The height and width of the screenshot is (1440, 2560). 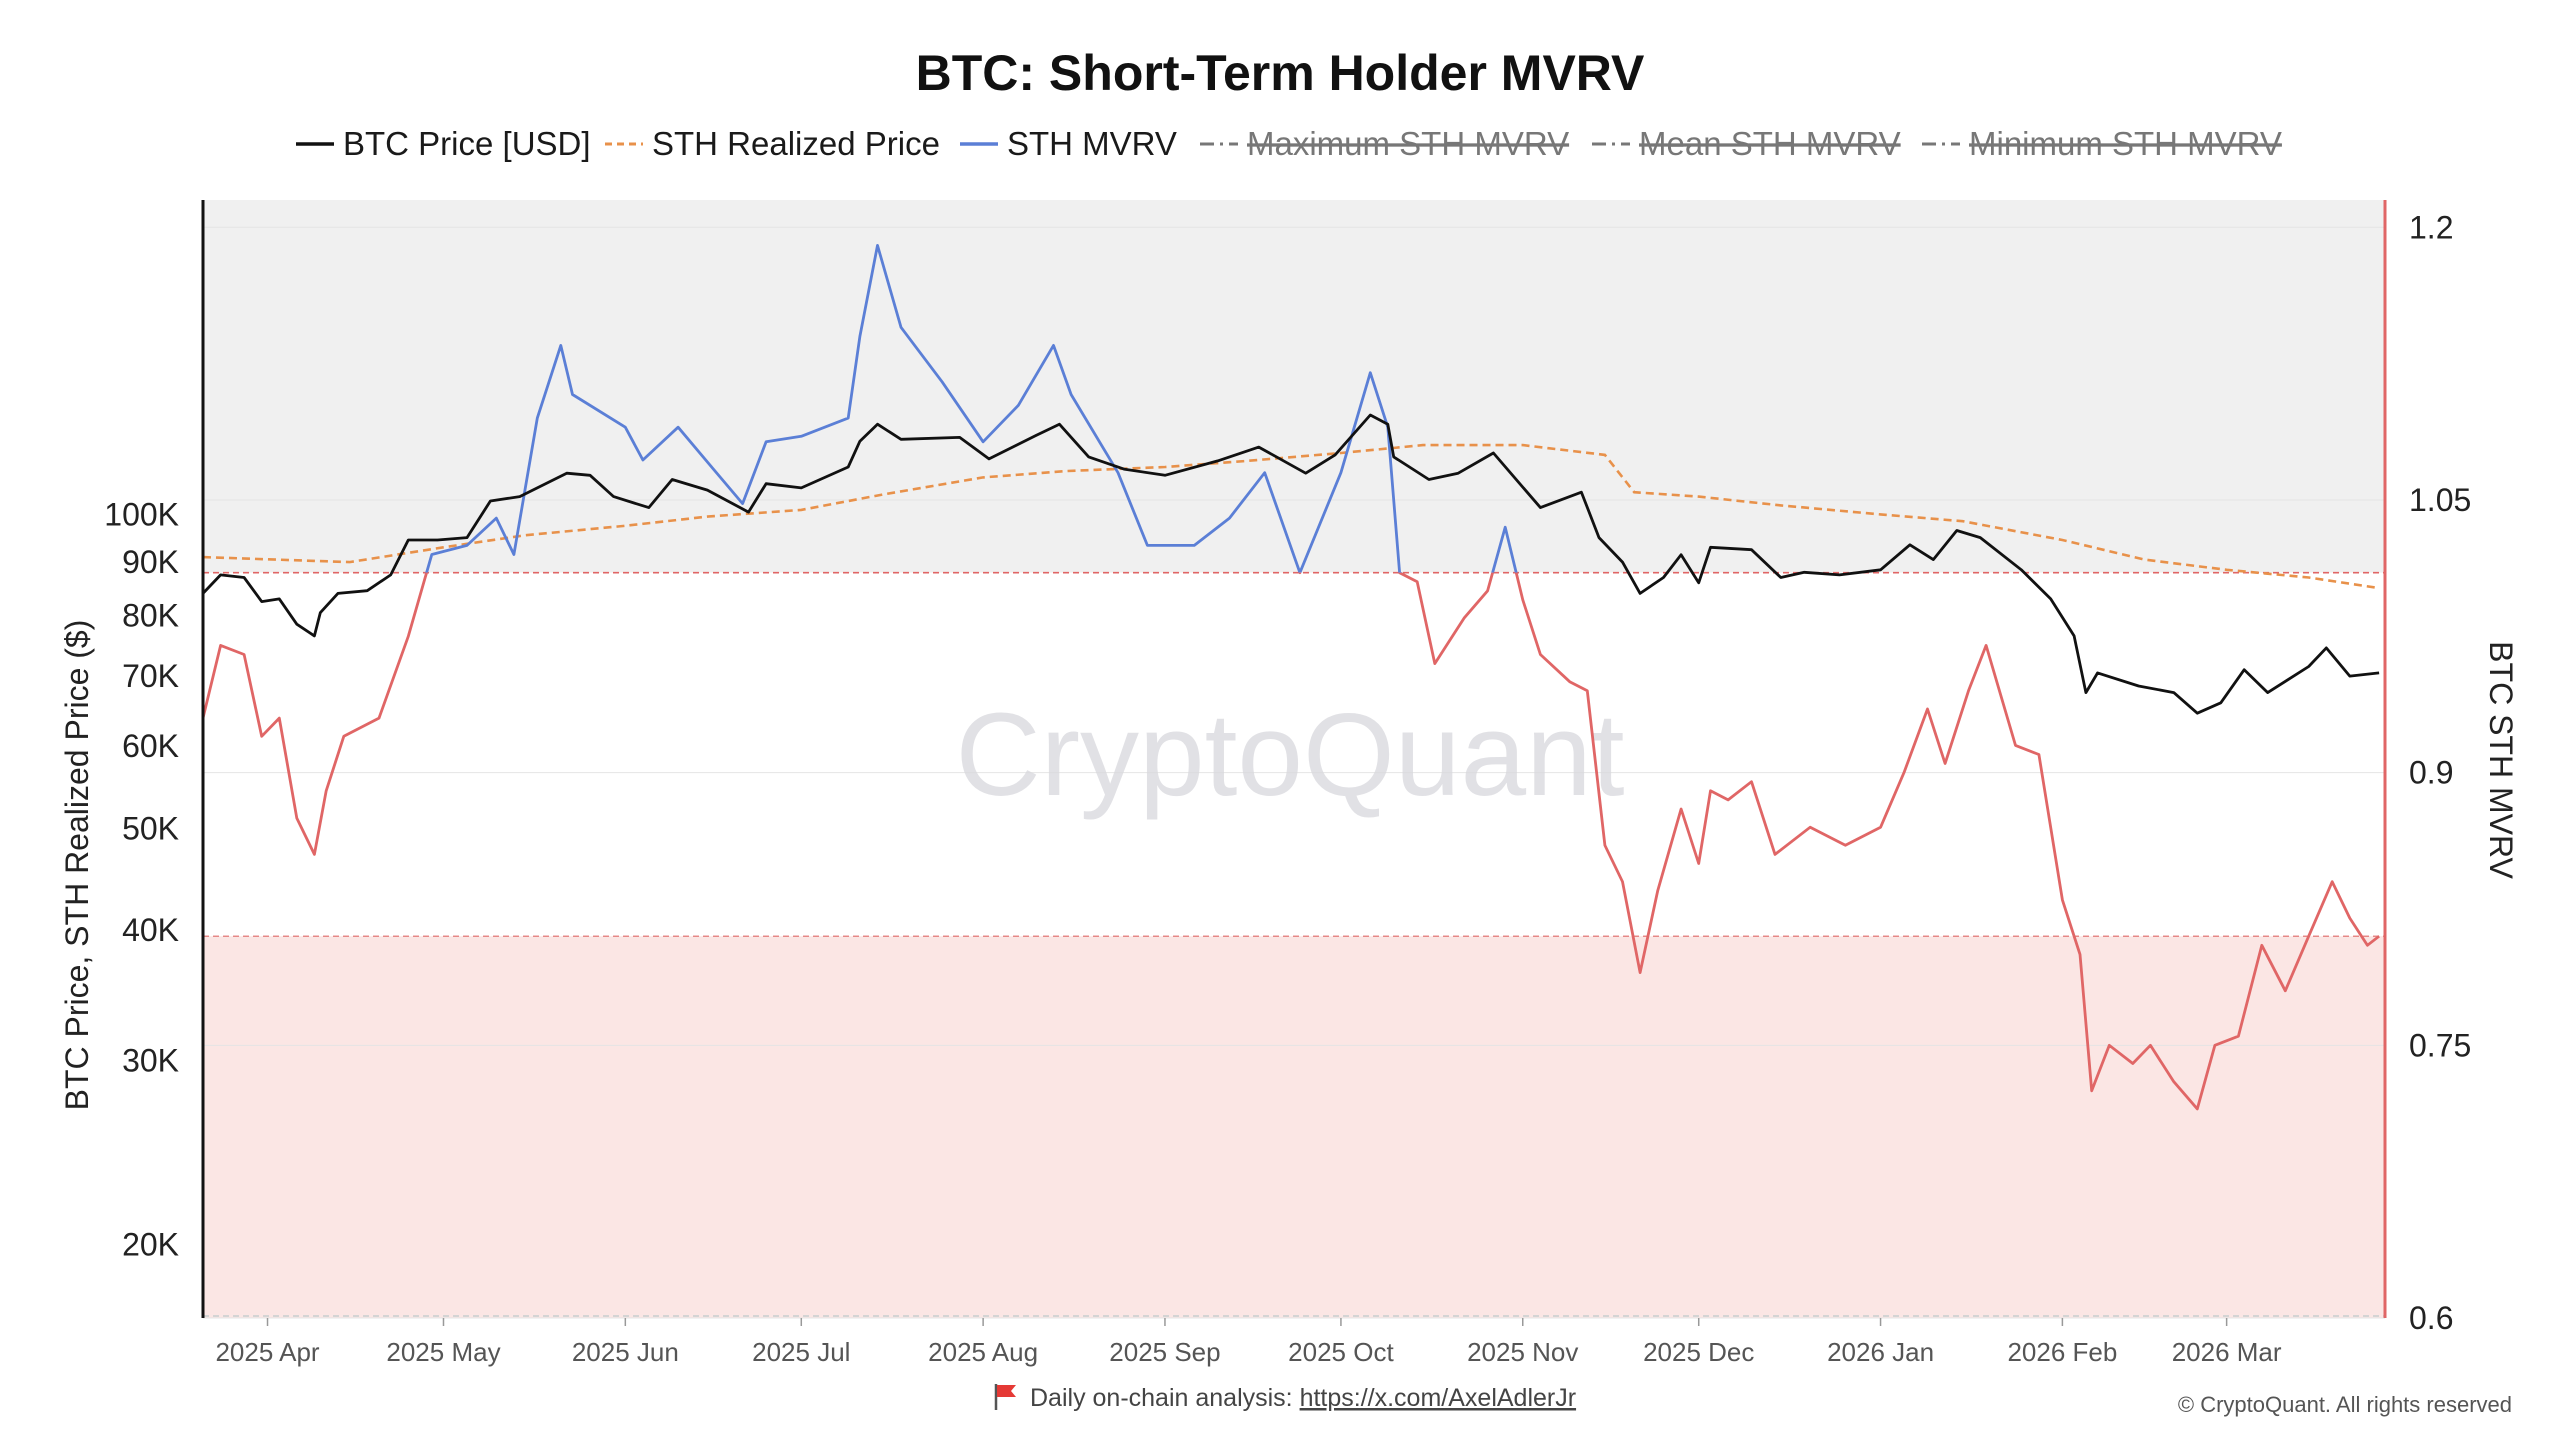 What do you see at coordinates (1341, 1352) in the screenshot?
I see `x-tick-label: 2025 Oct` at bounding box center [1341, 1352].